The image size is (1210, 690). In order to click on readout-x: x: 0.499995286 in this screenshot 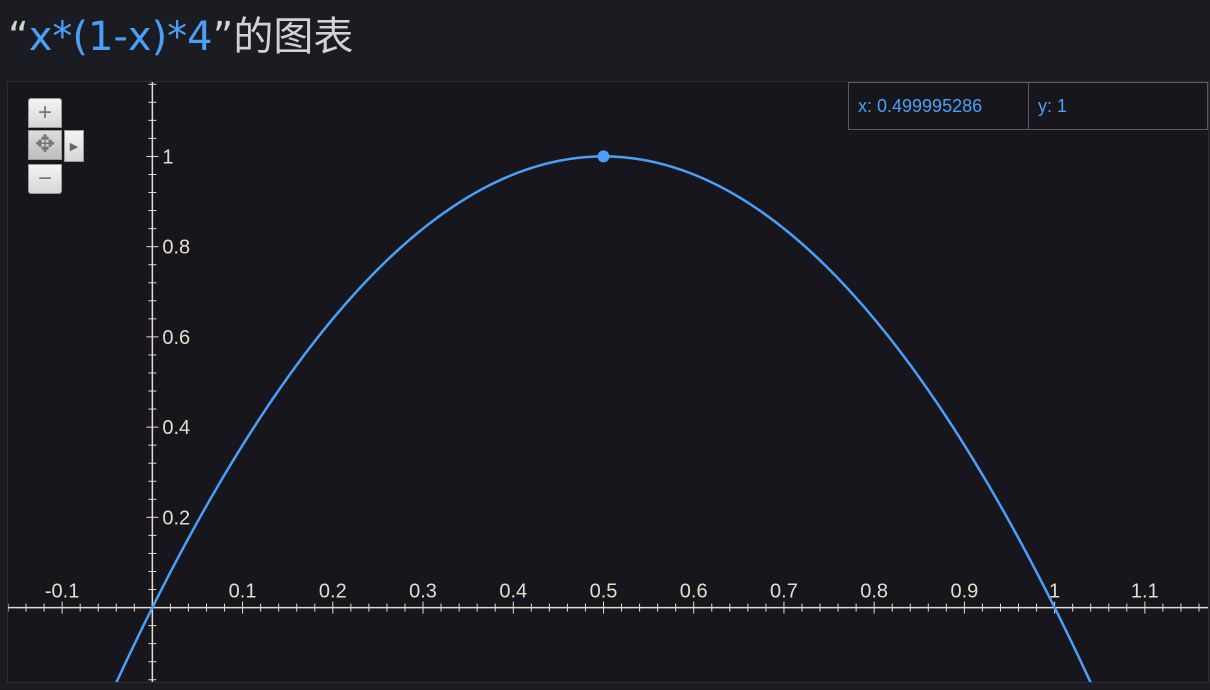, I will do `click(939, 106)`.